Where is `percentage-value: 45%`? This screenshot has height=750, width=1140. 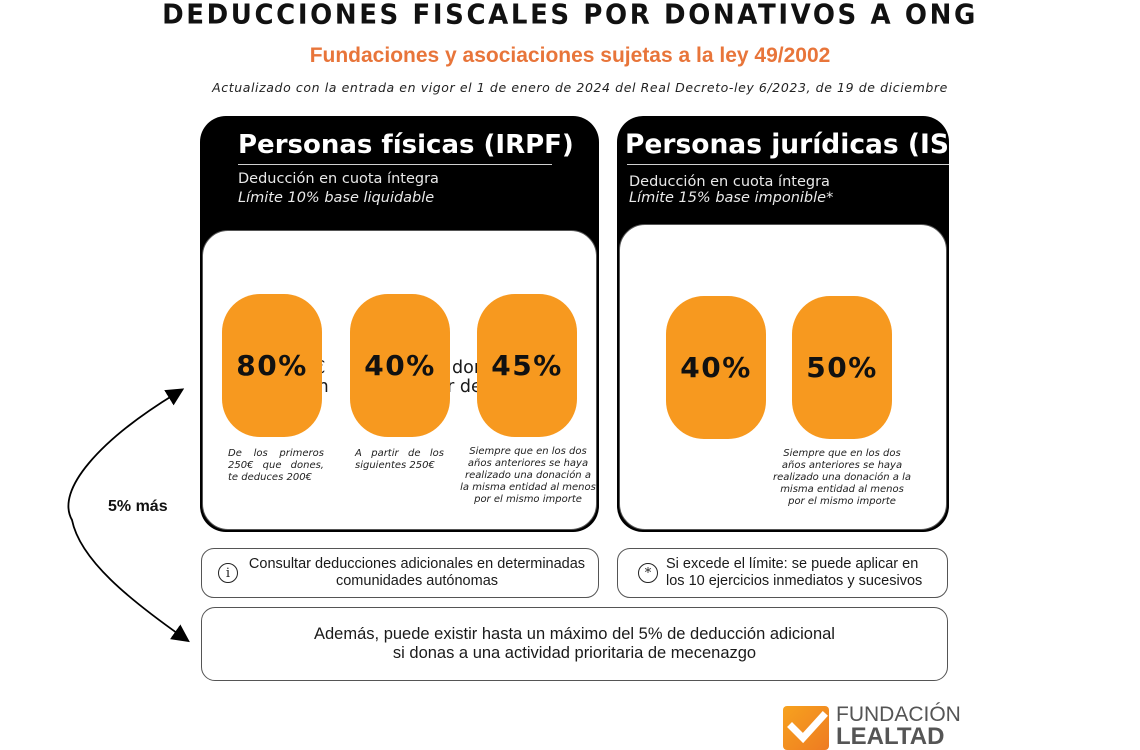
percentage-value: 45% is located at coordinates (527, 365).